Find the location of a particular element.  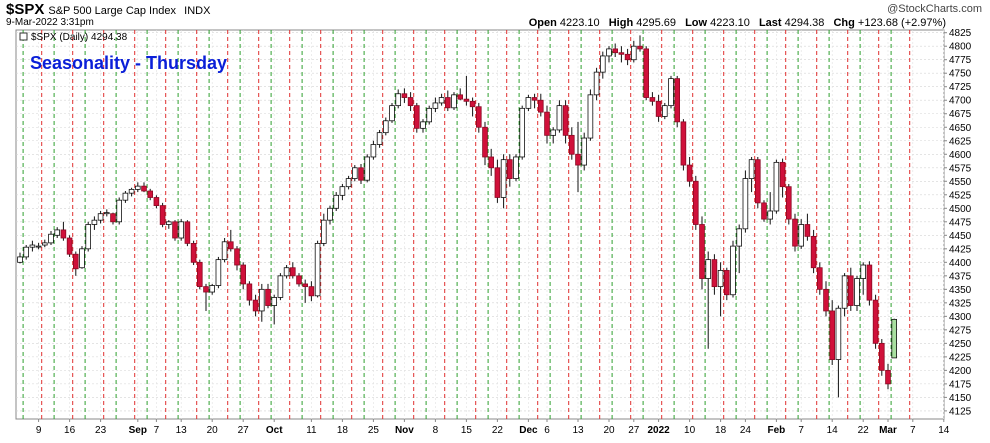

y-tick-label: 4825 is located at coordinates (960, 33).